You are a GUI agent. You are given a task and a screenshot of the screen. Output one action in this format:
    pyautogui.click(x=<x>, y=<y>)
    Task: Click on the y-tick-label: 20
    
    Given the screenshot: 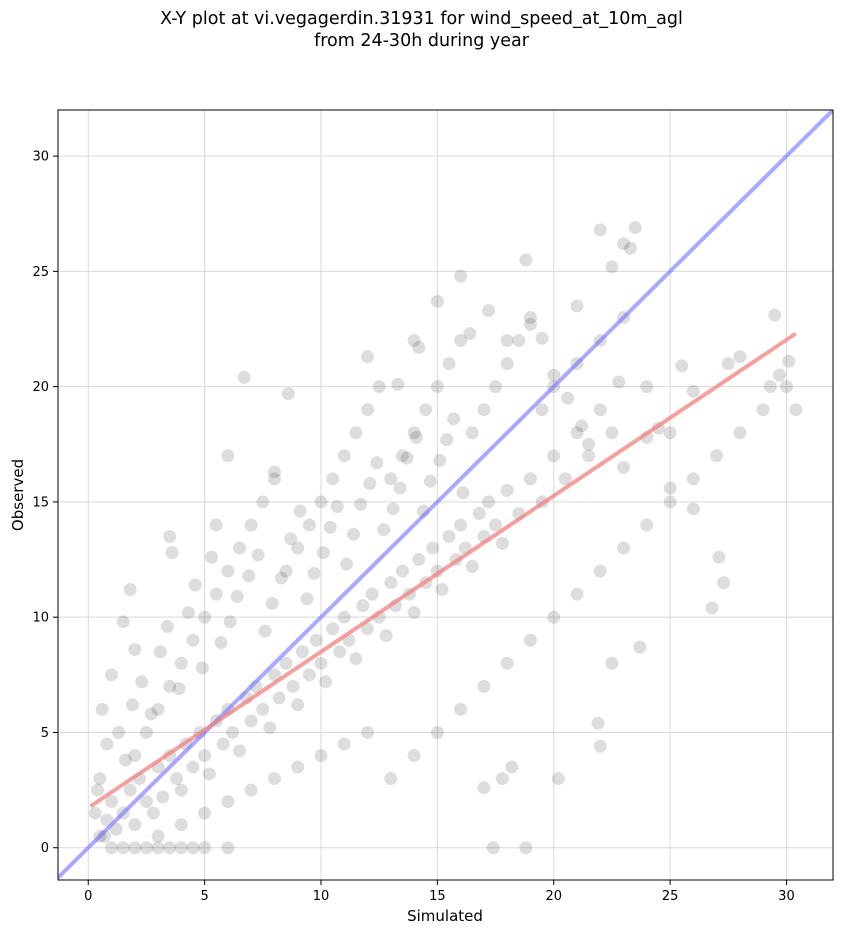 What is the action you would take?
    pyautogui.click(x=40, y=387)
    